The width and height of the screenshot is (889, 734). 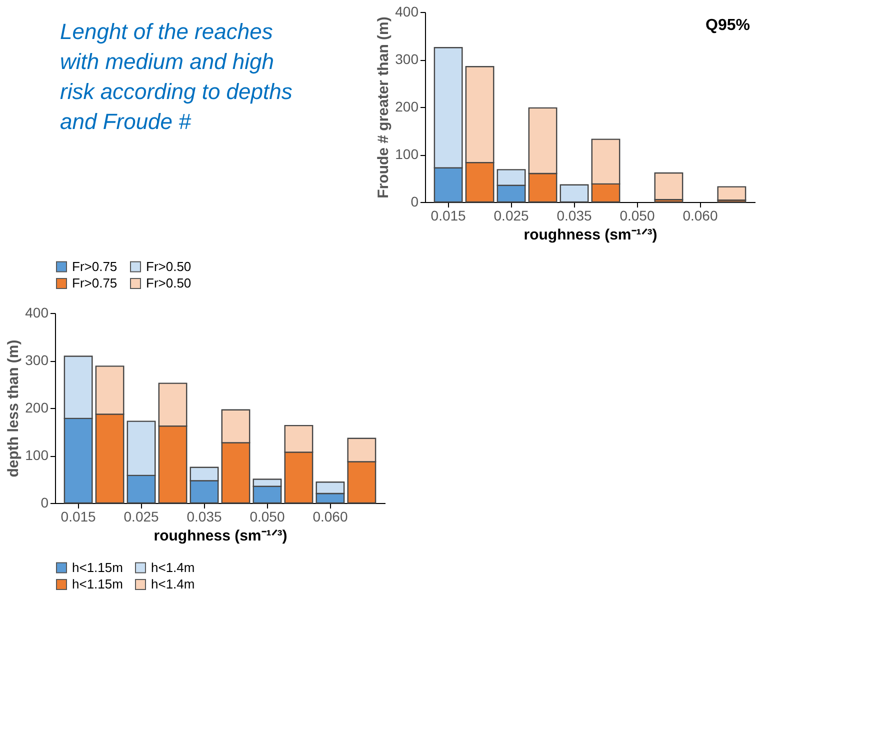 What do you see at coordinates (728, 25) in the screenshot?
I see `annotation: Q95%` at bounding box center [728, 25].